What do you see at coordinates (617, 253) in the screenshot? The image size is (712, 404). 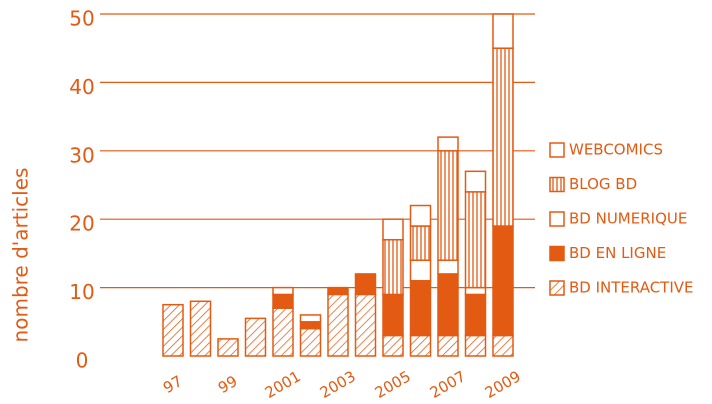 I see `legend-label: BD EN LIGNE` at bounding box center [617, 253].